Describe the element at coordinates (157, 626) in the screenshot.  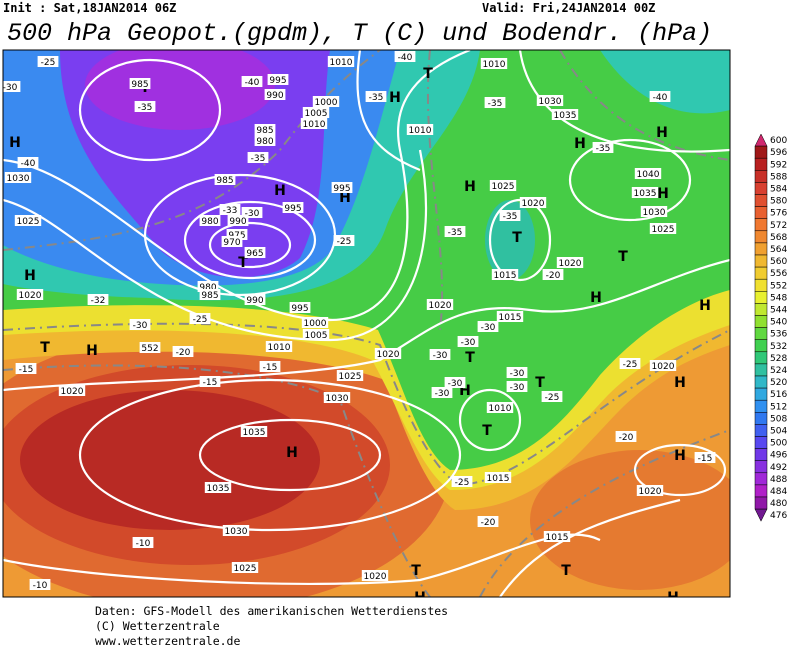
I see `footer-line: (C) Wetterzentrale` at that location.